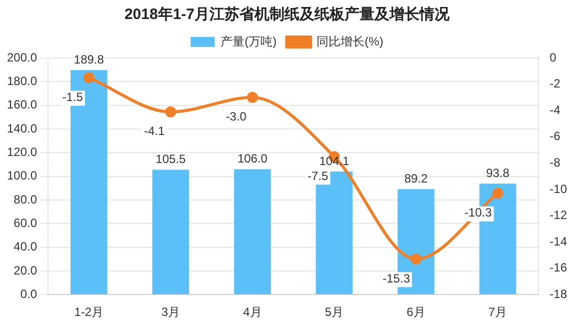 The height and width of the screenshot is (327, 576). I want to click on data-label: 93.8, so click(498, 173).